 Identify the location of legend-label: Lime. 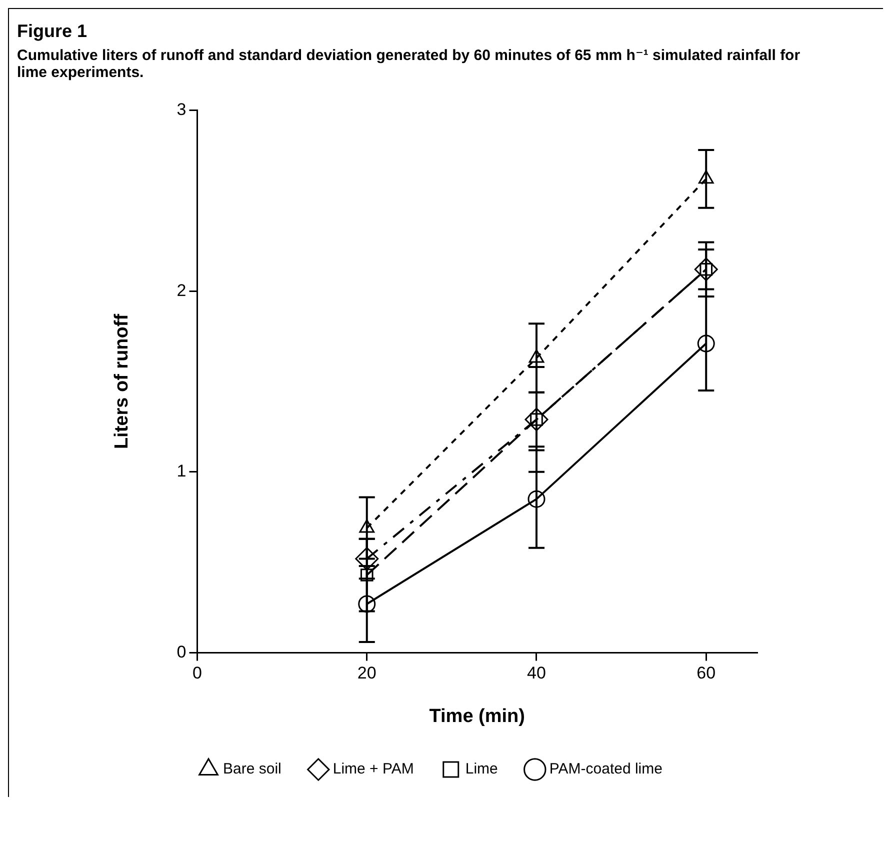
(481, 769).